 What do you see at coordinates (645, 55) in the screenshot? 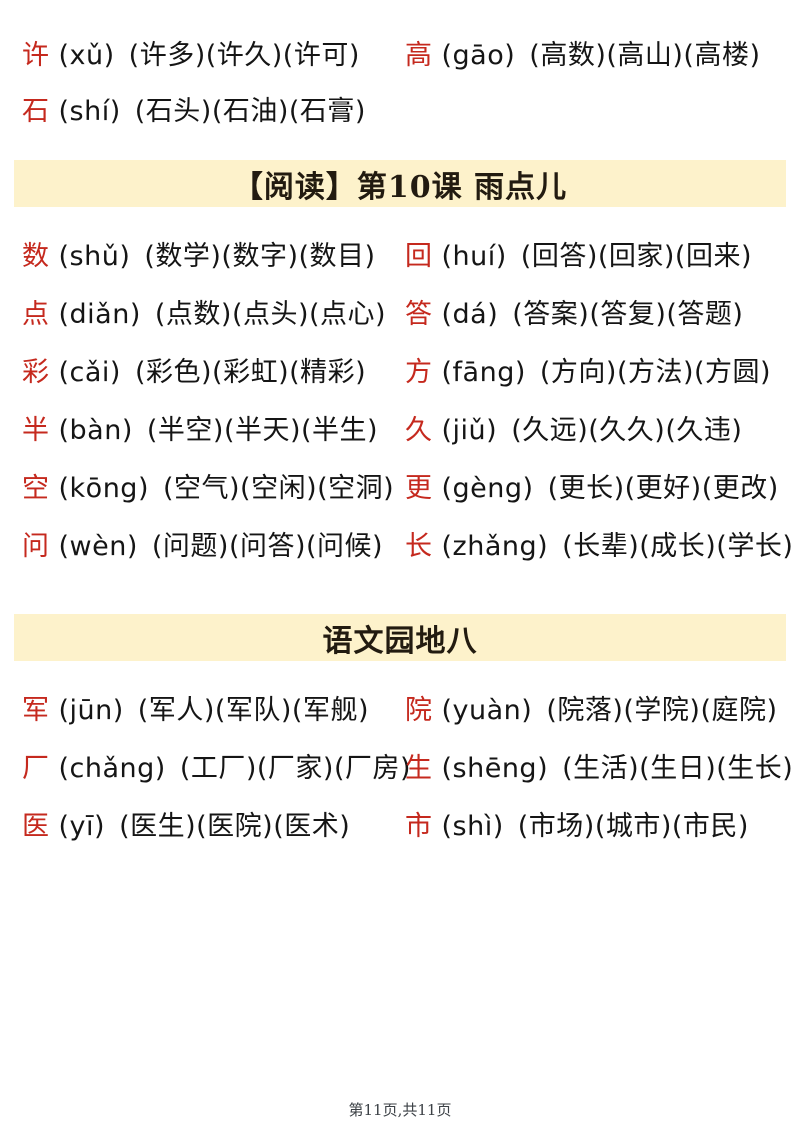
I see `compound-words: (高数)(高山)(高楼)` at bounding box center [645, 55].